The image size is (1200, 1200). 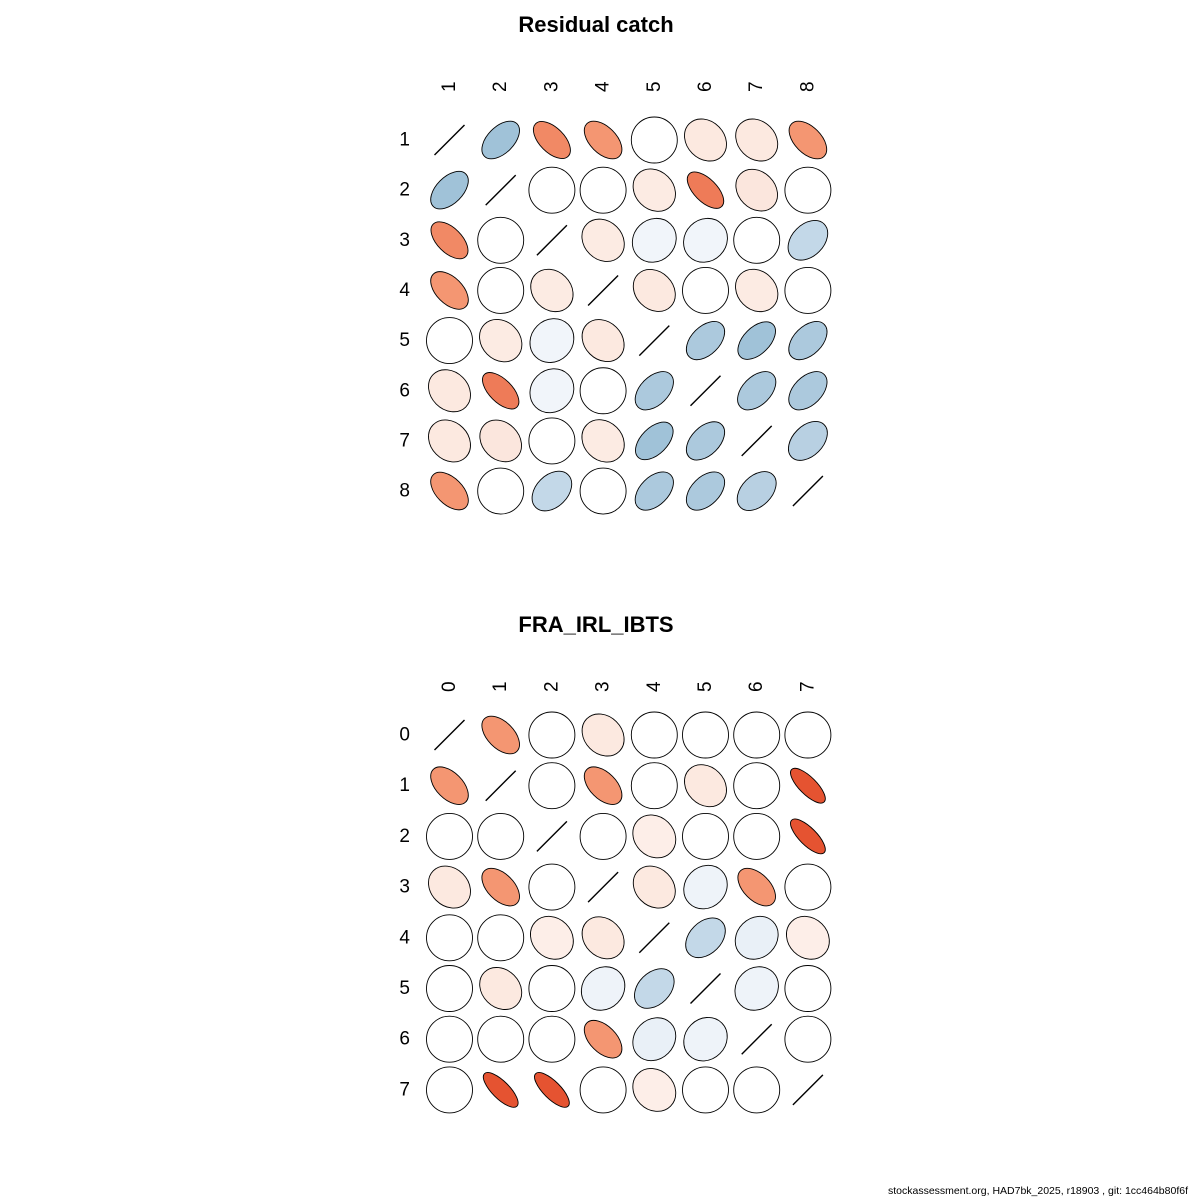 I want to click on col-label-0: 0, so click(x=449, y=686).